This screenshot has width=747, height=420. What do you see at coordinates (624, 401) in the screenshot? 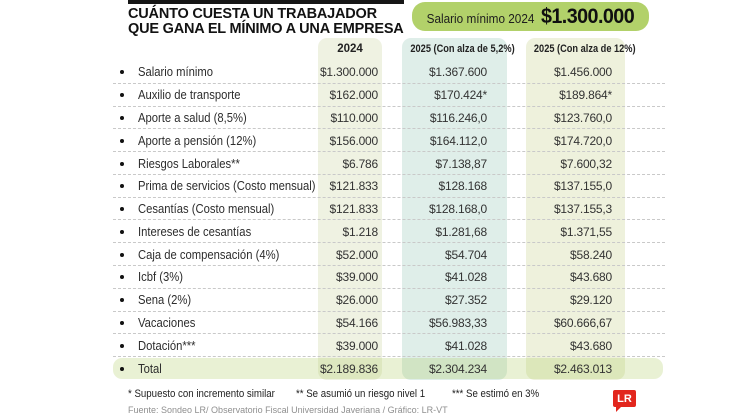
I see `lr-logo: LR` at bounding box center [624, 401].